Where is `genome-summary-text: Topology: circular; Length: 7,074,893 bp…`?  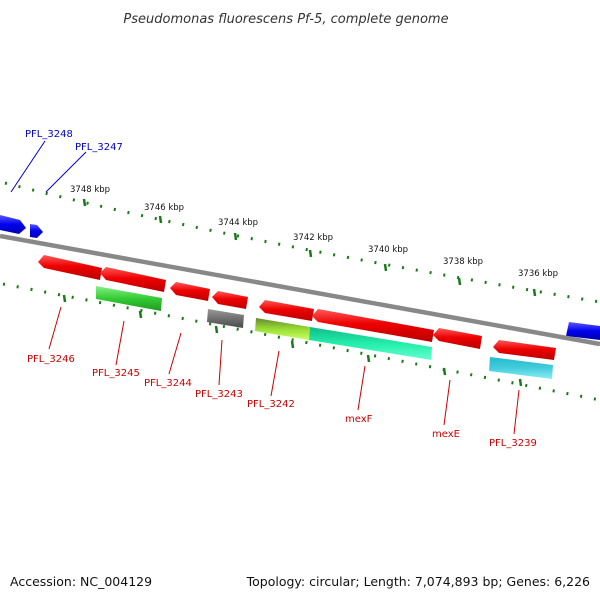 genome-summary-text: Topology: circular; Length: 7,074,893 bp… is located at coordinates (418, 581).